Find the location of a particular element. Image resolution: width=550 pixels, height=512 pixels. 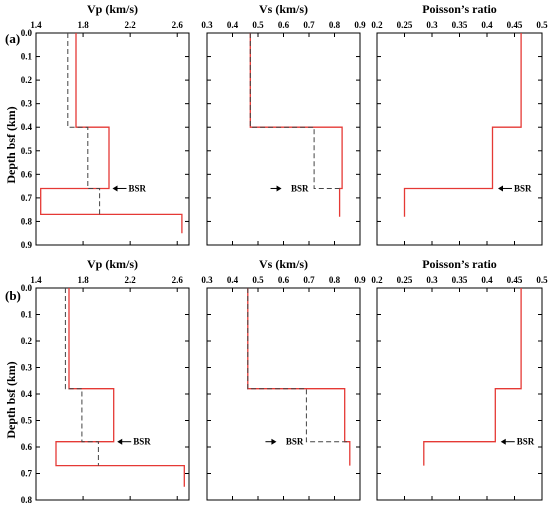

y-tick-label: 0.9 is located at coordinates (27, 245).